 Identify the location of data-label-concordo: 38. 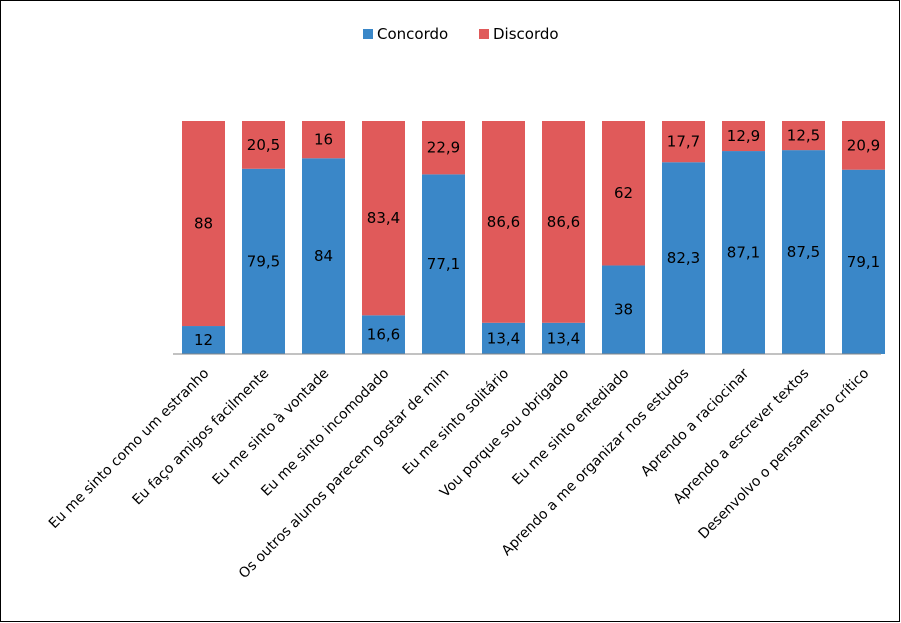
(623, 310).